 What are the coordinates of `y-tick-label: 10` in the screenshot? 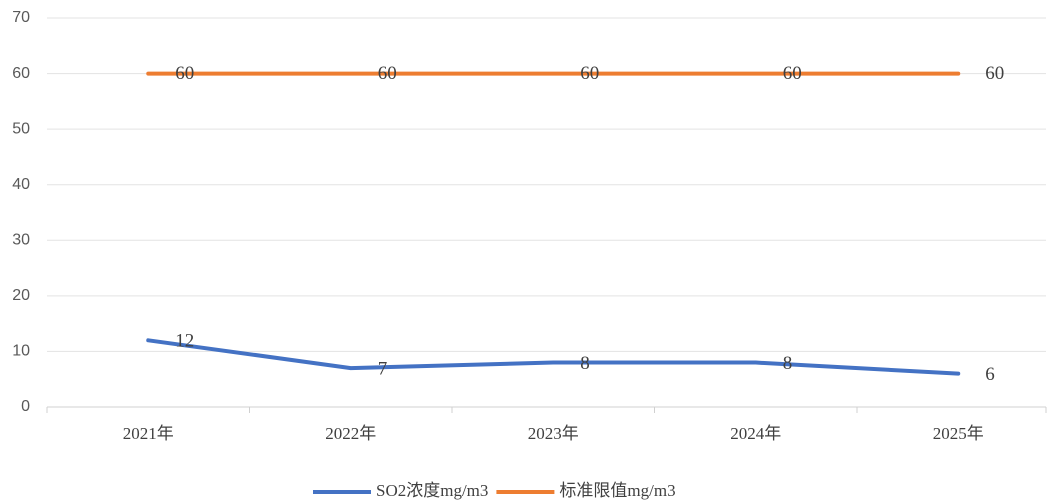 It's located at (21, 351).